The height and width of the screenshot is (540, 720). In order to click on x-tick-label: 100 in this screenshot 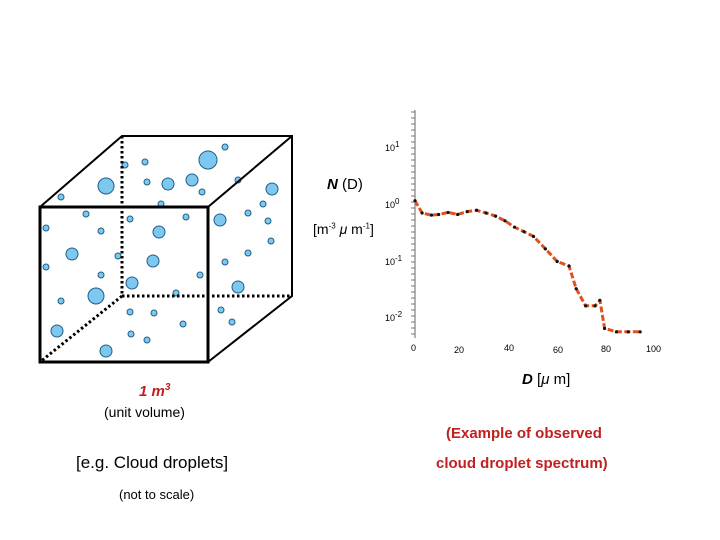, I will do `click(654, 349)`.